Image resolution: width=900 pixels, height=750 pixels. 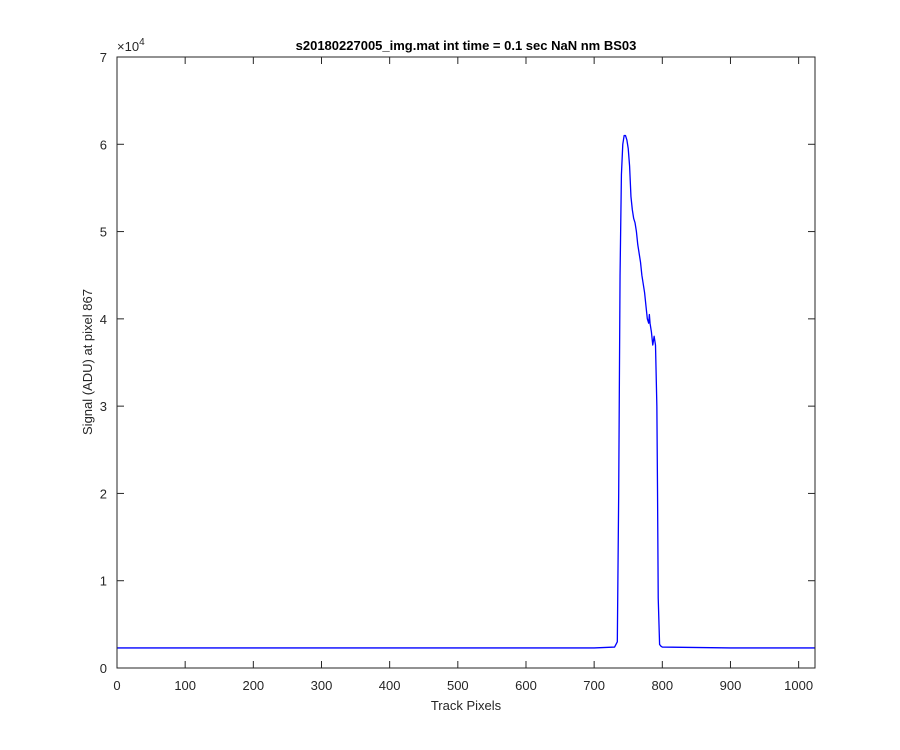 What do you see at coordinates (390, 685) in the screenshot?
I see `x-tick-label: 400` at bounding box center [390, 685].